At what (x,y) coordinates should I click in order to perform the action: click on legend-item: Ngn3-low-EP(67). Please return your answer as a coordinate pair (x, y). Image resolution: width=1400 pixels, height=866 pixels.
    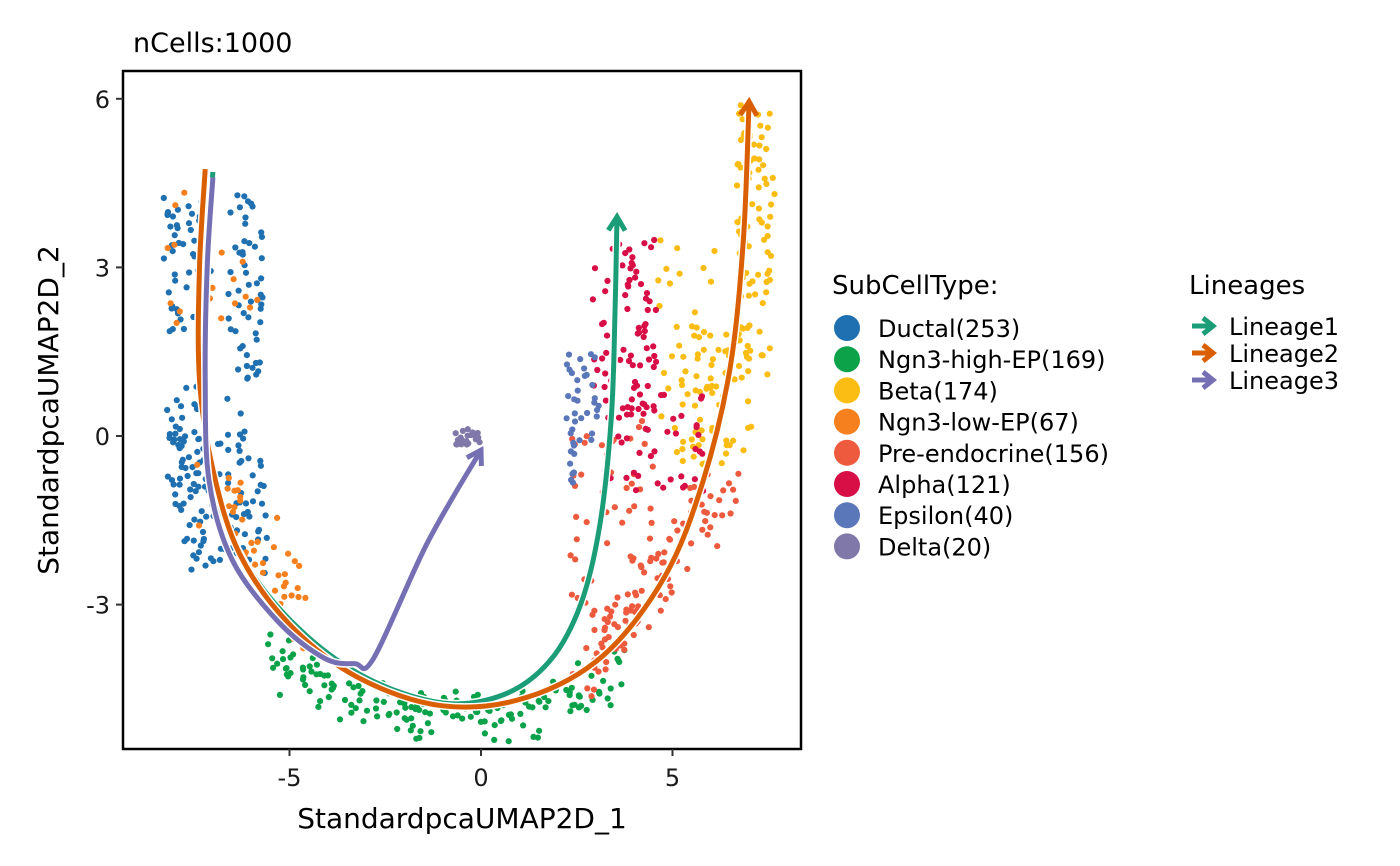
    Looking at the image, I should click on (956, 422).